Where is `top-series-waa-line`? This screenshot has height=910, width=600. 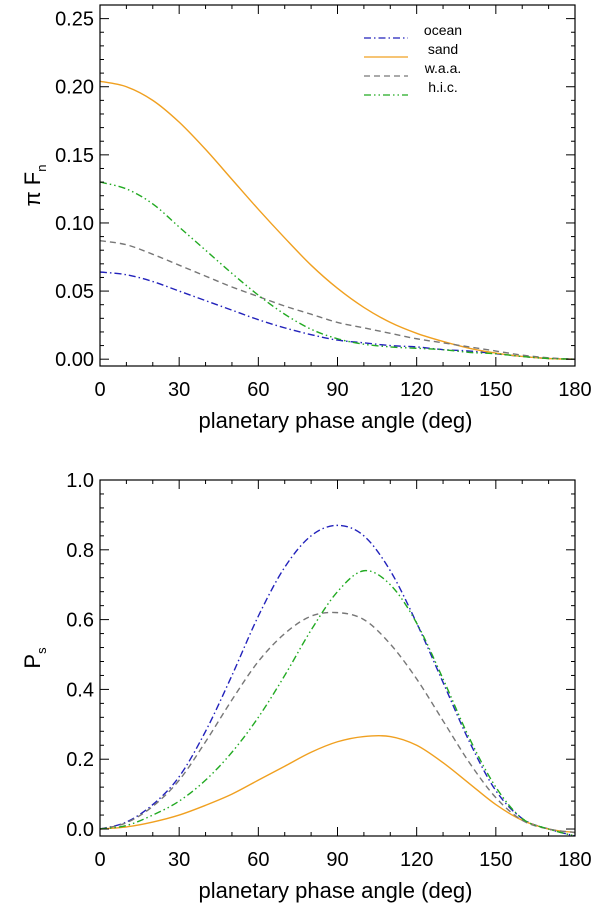 top-series-waa-line is located at coordinates (337, 299).